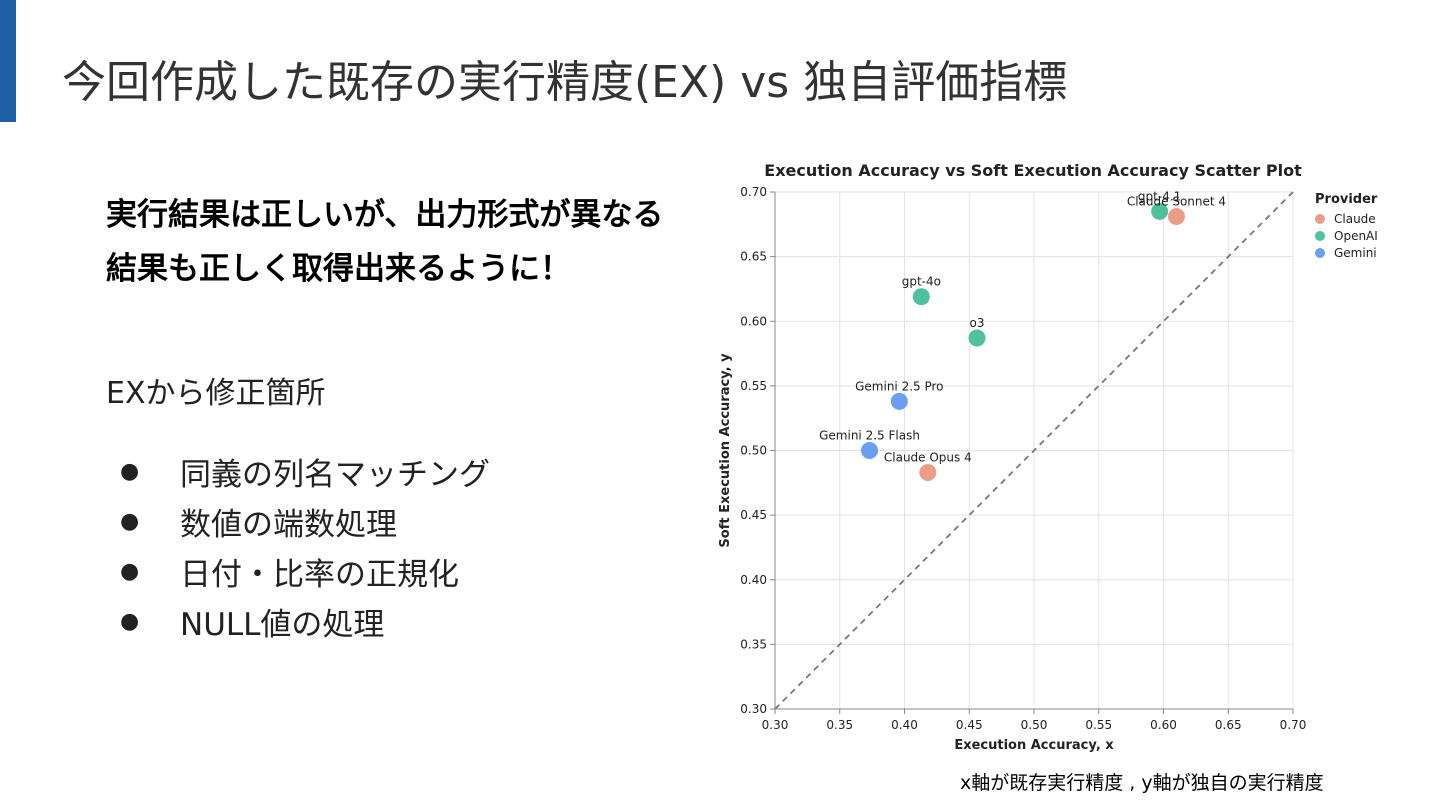 The width and height of the screenshot is (1440, 810). Describe the element at coordinates (1098, 725) in the screenshot. I see `x-tick-label: 0.55` at that location.